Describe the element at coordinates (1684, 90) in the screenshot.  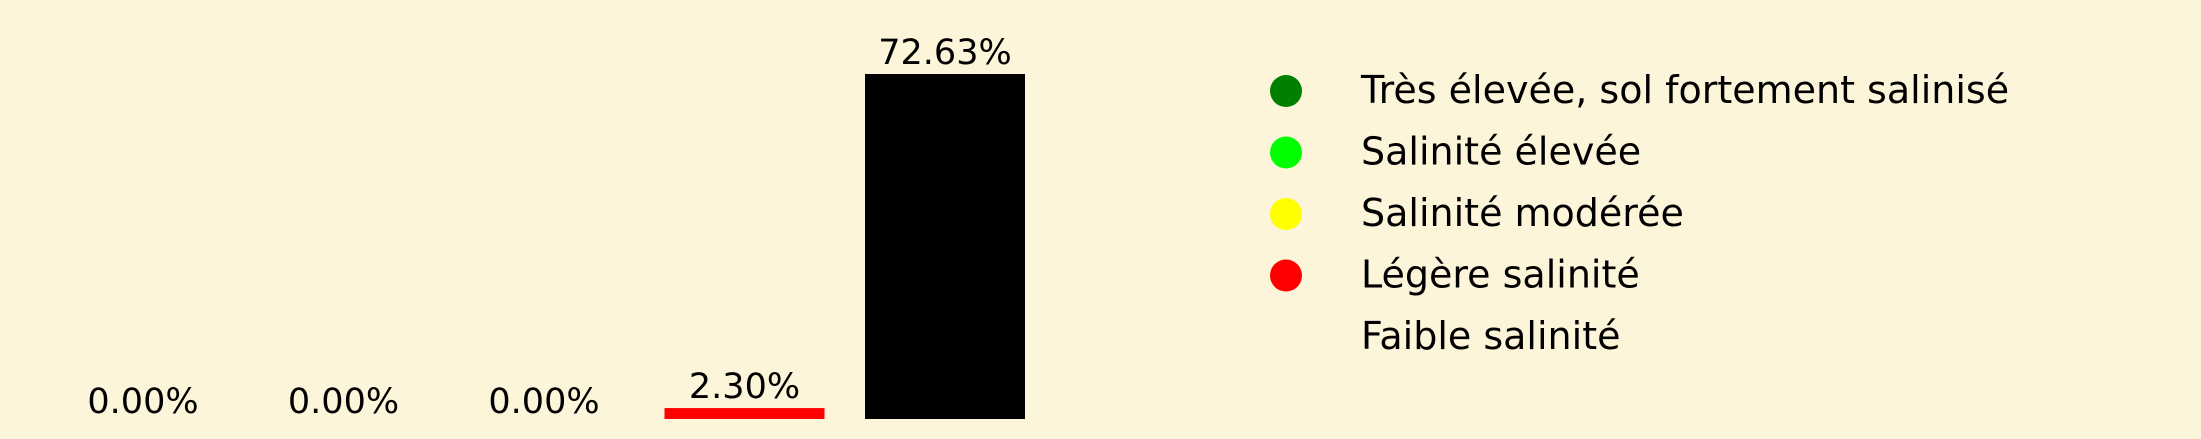
I see `legend-label-1: Très élevée, sol fortement salinisé` at that location.